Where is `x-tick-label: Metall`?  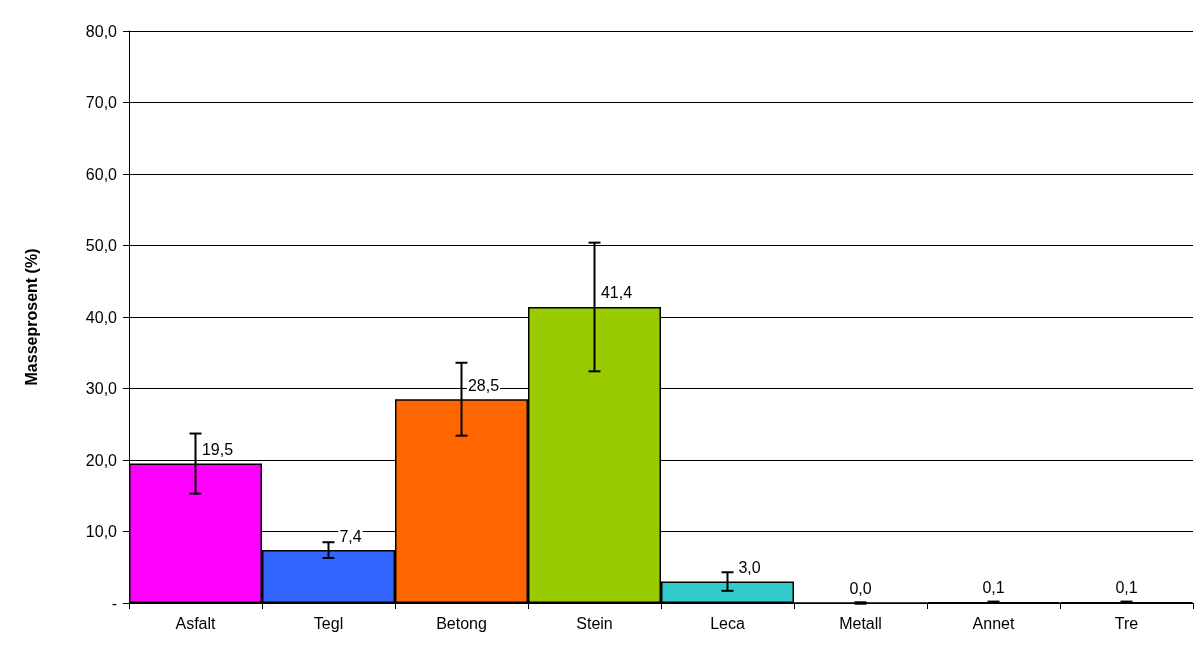
x-tick-label: Metall is located at coordinates (860, 623).